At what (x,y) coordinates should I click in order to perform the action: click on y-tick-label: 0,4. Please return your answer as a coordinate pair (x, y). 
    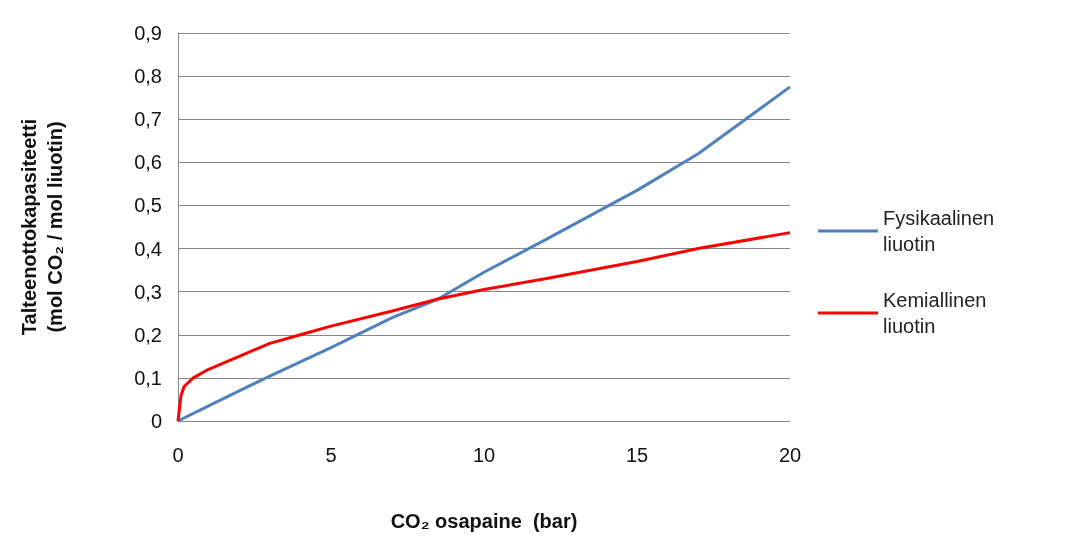
    Looking at the image, I should click on (148, 248).